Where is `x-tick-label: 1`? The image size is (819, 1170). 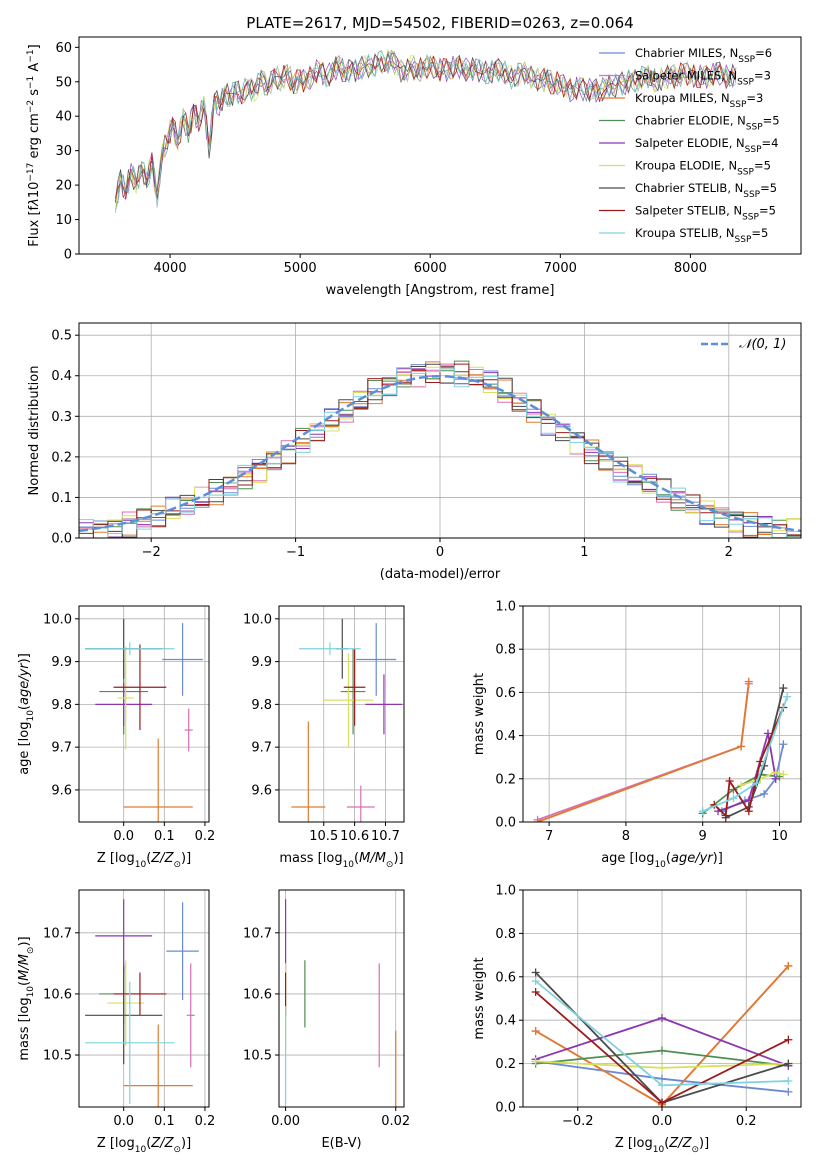
x-tick-label: 1 is located at coordinates (584, 552).